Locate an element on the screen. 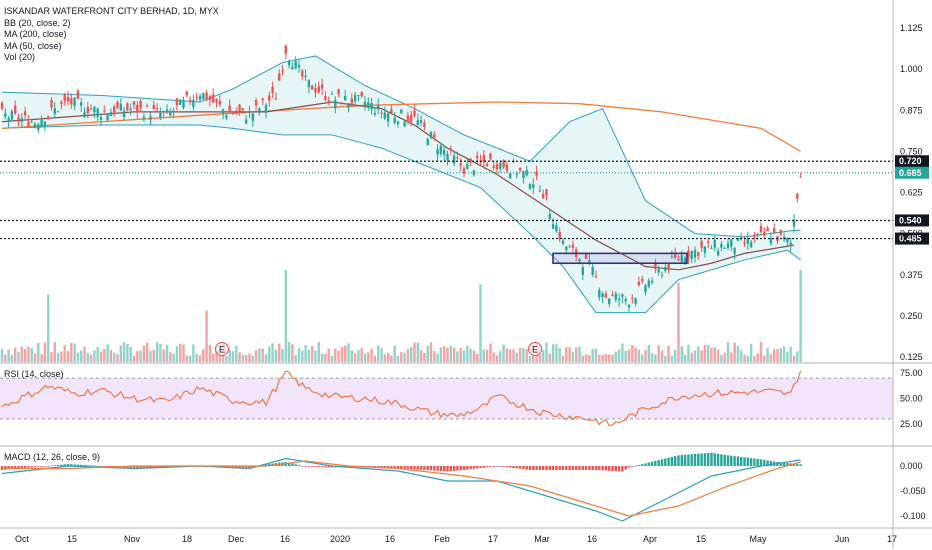  macd-pane is located at coordinates (401, 487).